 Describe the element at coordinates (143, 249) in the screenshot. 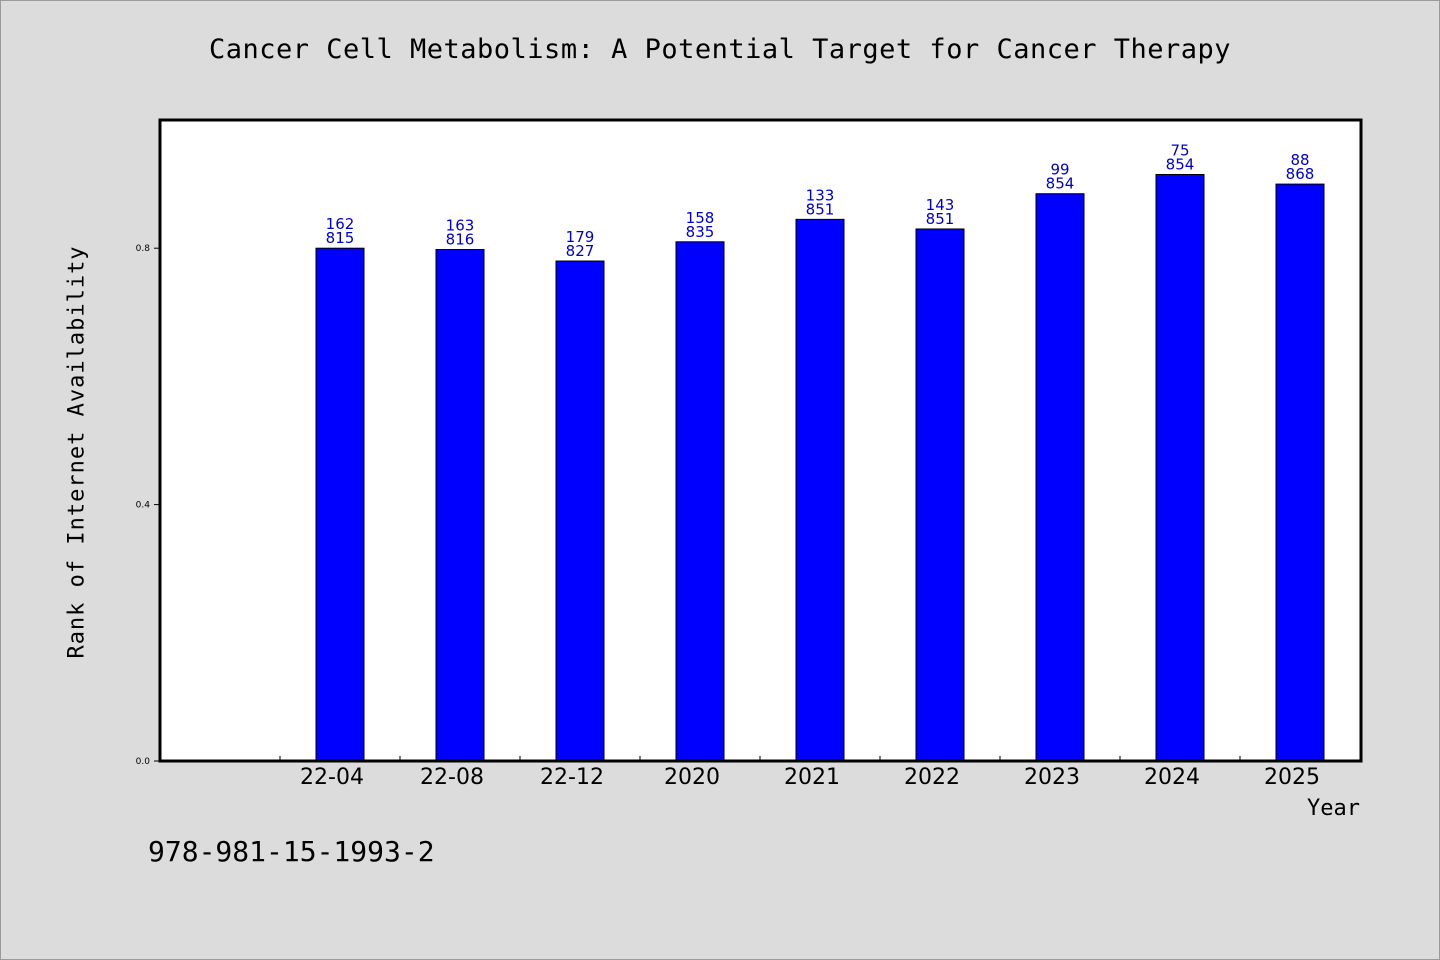

I see `y-tick-label: 0.8` at that location.